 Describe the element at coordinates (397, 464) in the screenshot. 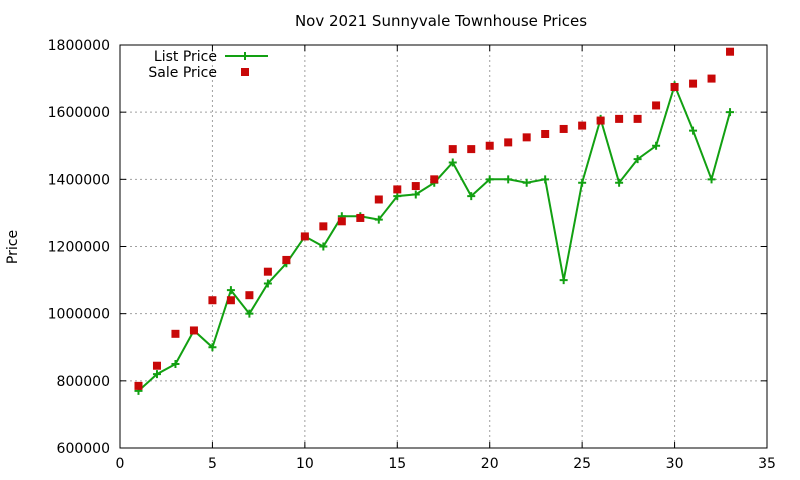

I see `x-tick-label: 15` at that location.